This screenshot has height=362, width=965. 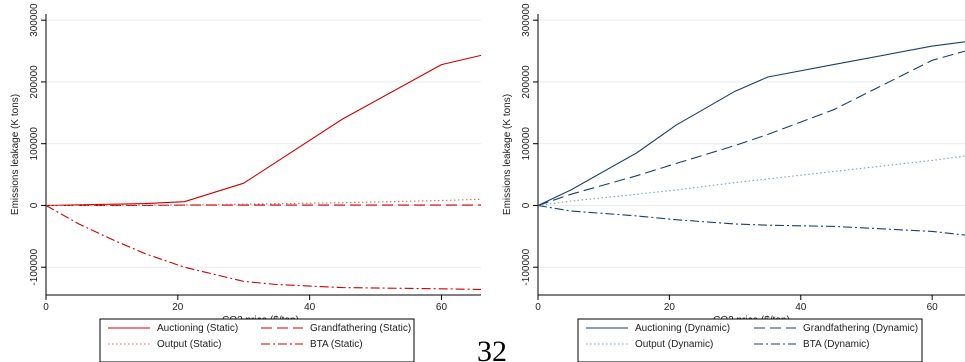 I want to click on legend-label-0: Auctioning (Static), so click(x=197, y=328).